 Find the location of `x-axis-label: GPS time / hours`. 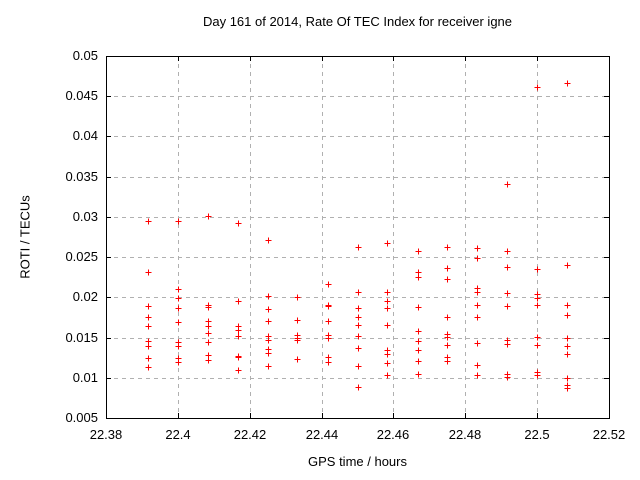

x-axis-label: GPS time / hours is located at coordinates (357, 461).